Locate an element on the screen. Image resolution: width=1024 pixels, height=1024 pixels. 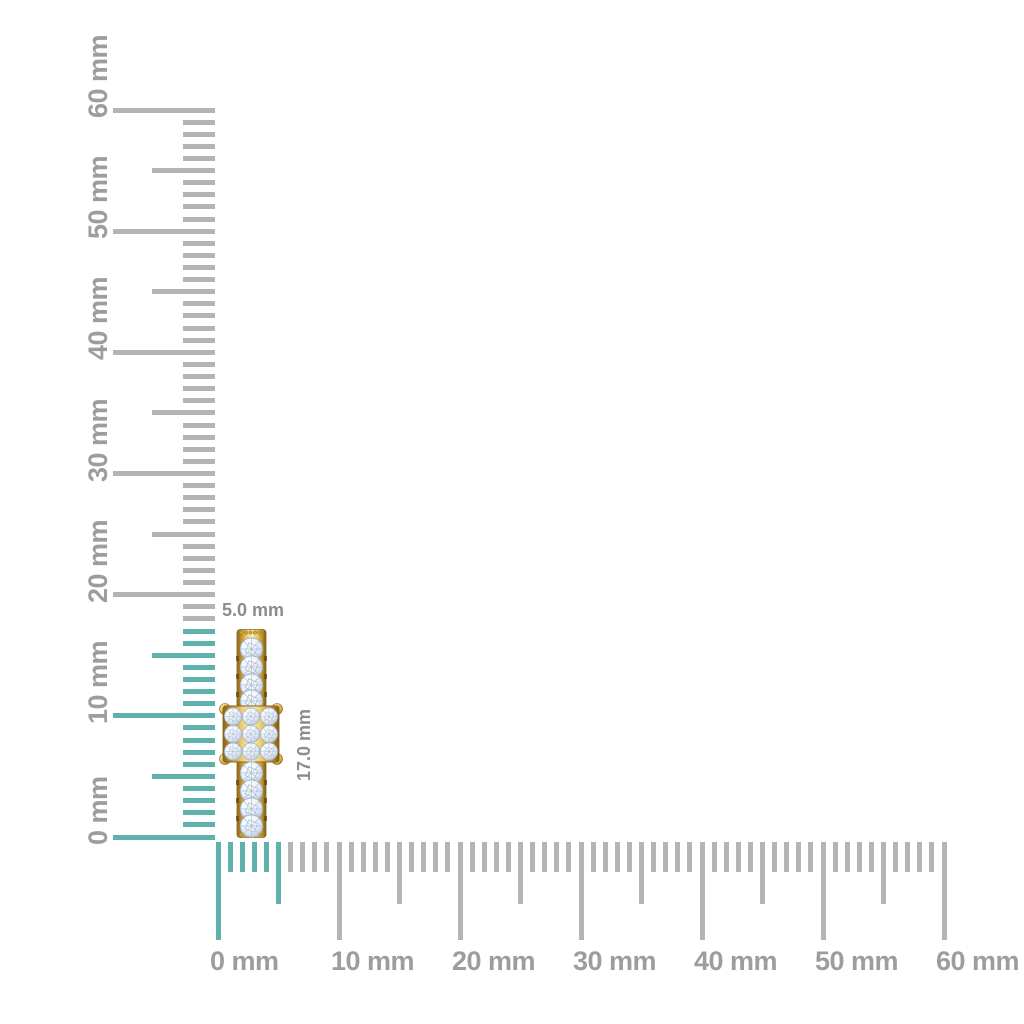
horizontal-ruler-tick-40mm is located at coordinates (702, 891).